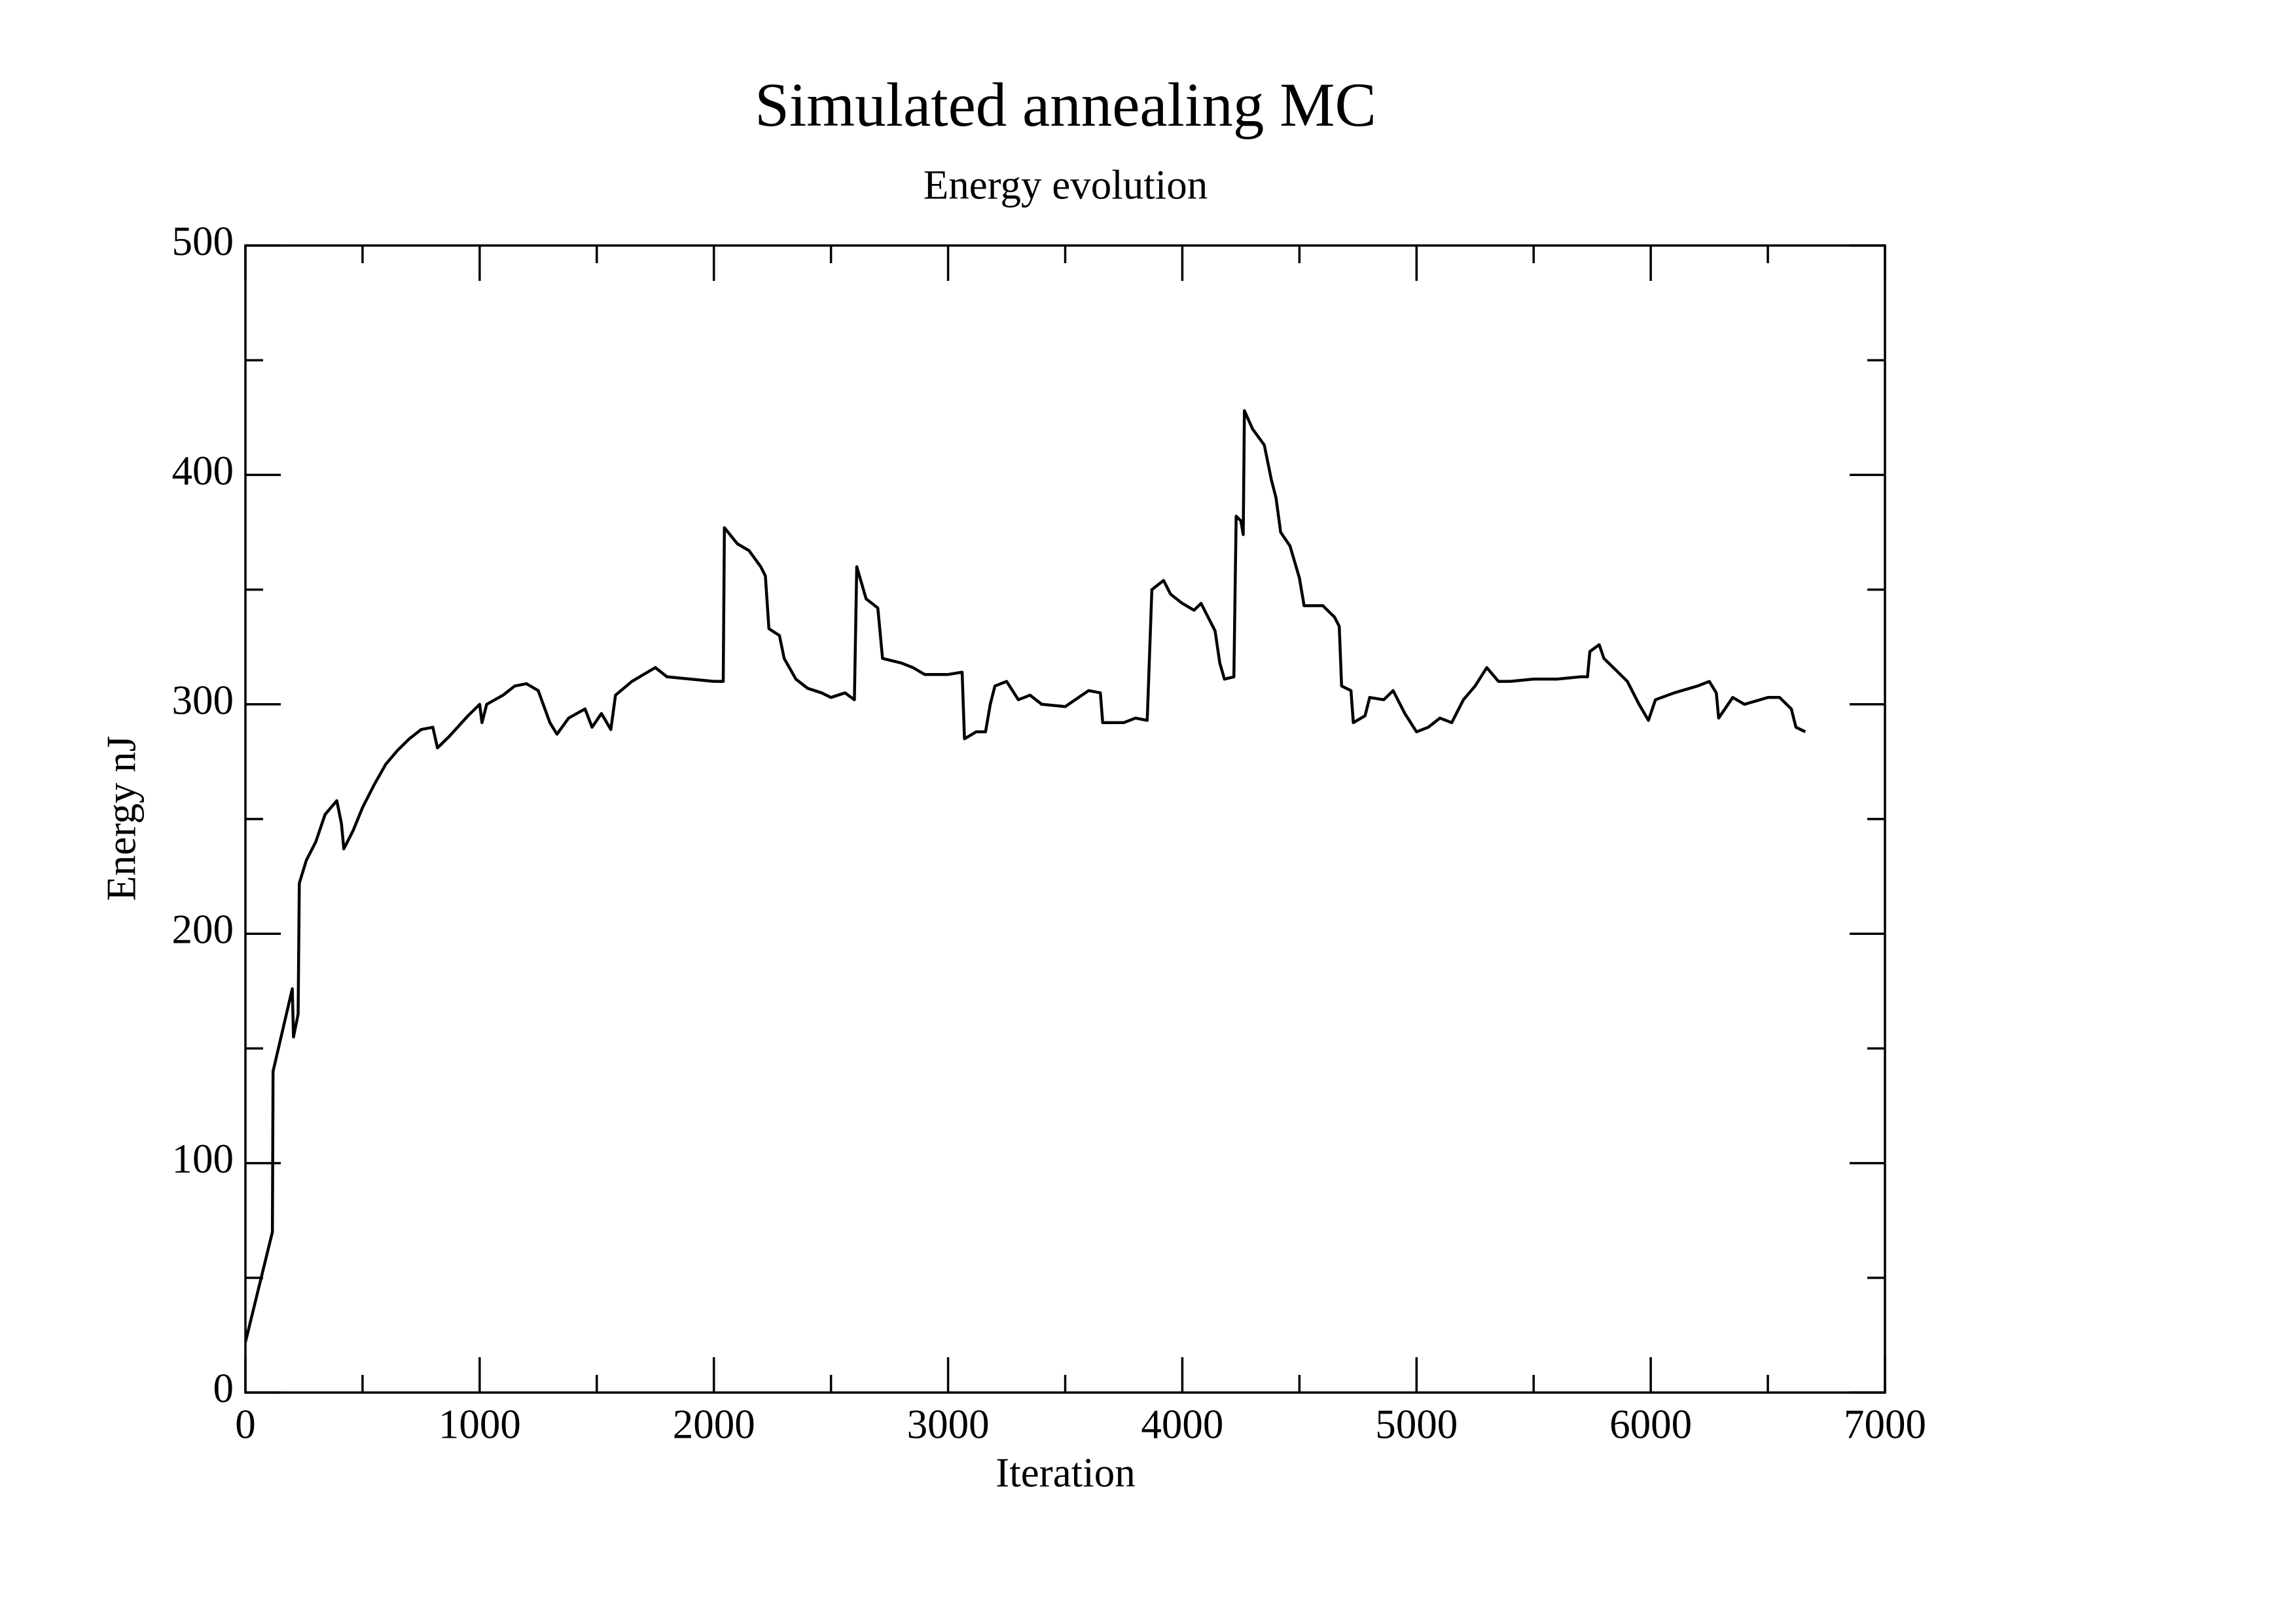  I want to click on y-tick-label: 0, so click(223, 1388).